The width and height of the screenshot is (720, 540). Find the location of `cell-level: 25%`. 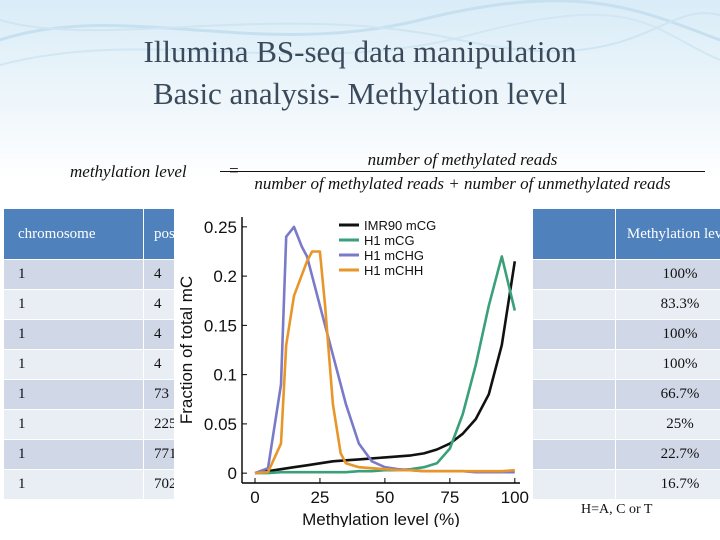

cell-level: 25% is located at coordinates (667, 424).